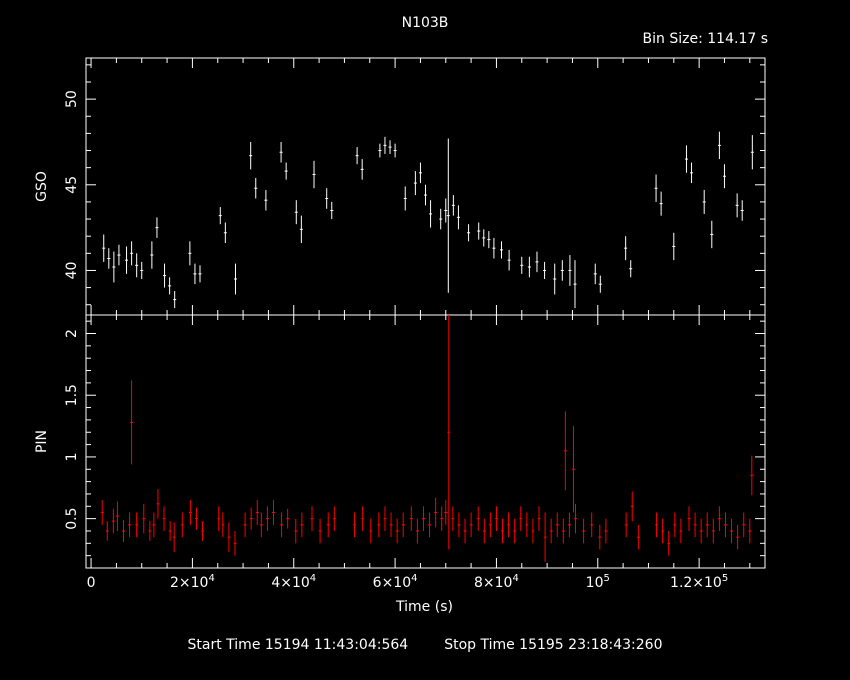 The image size is (850, 680). I want to click on bottom-y-axis-label: PIN, so click(42, 441).